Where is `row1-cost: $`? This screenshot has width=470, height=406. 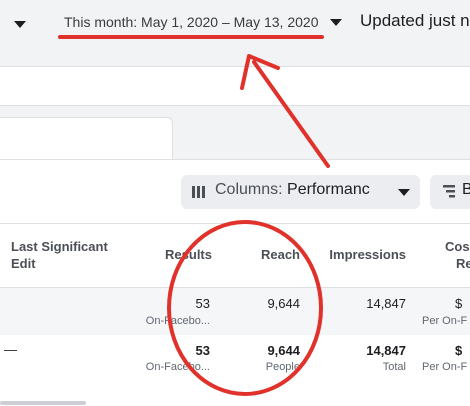 row1-cost: $ is located at coordinates (459, 303).